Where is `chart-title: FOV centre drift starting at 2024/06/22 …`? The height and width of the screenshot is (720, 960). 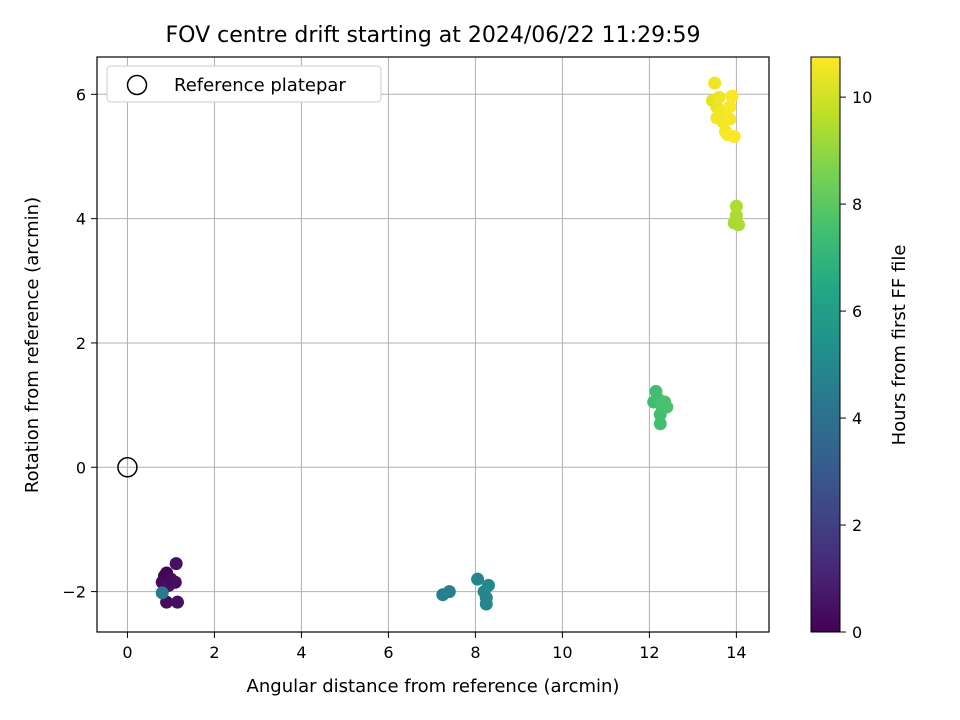 chart-title: FOV centre drift starting at 2024/06/22 … is located at coordinates (433, 35).